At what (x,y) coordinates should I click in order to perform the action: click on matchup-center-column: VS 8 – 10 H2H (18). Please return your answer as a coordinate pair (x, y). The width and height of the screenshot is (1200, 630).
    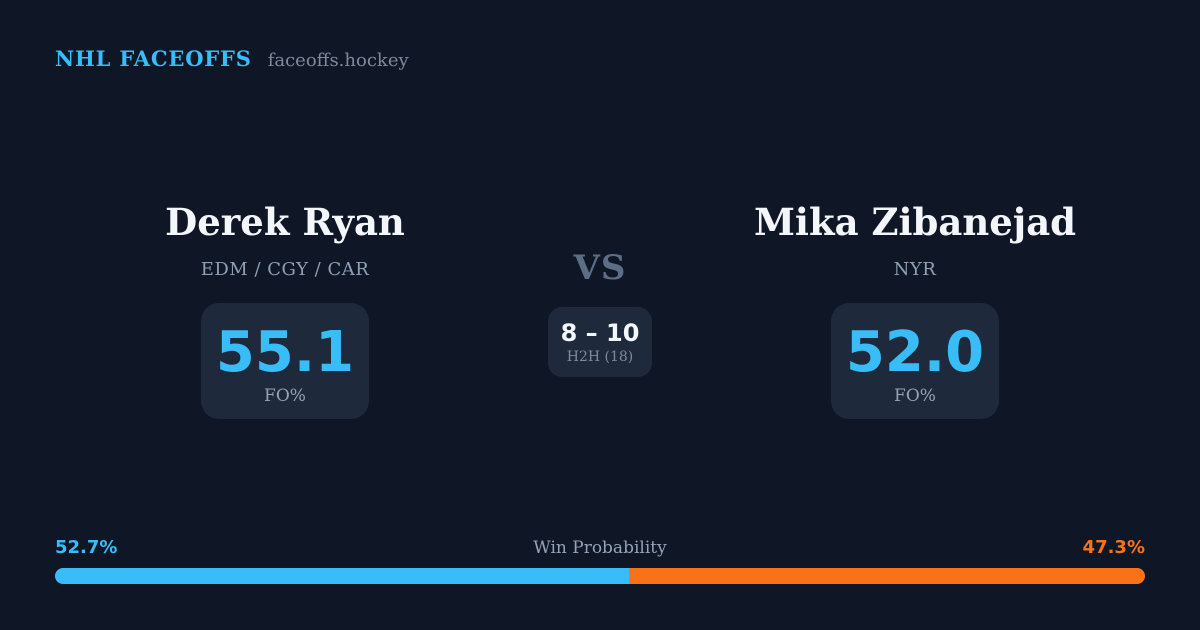
    Looking at the image, I should click on (600, 307).